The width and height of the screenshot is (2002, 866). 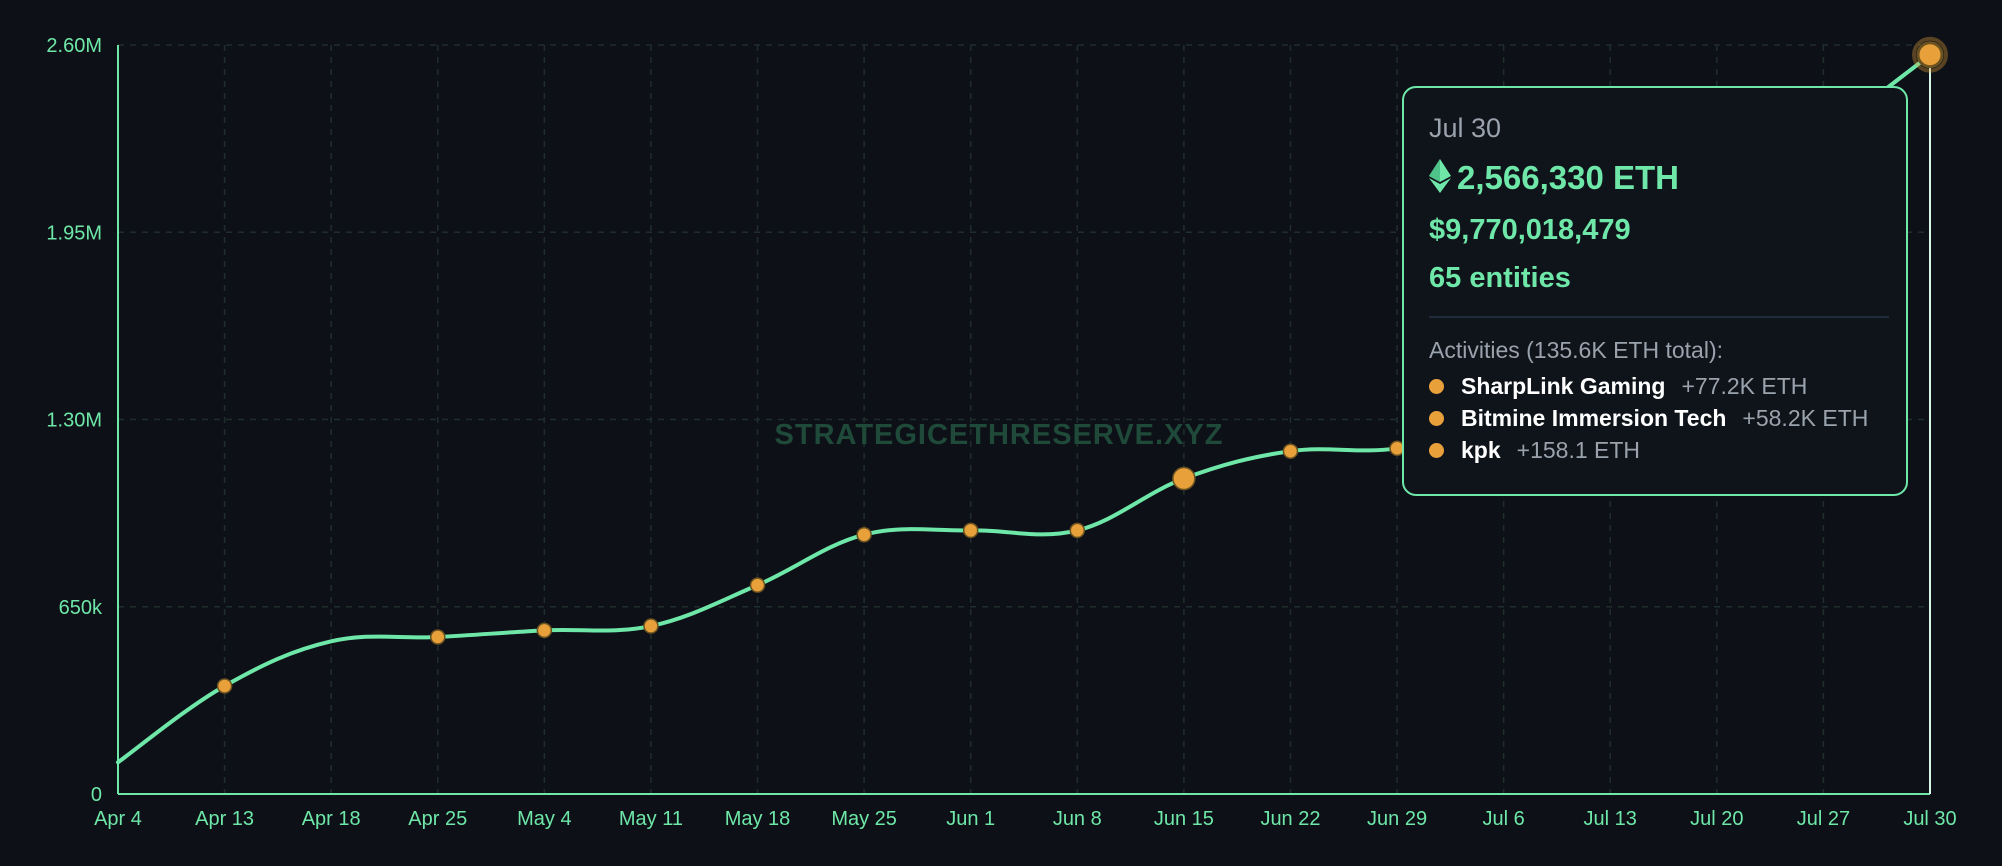 I want to click on activity-name: Bitmine Immersion Tech, so click(x=1594, y=417).